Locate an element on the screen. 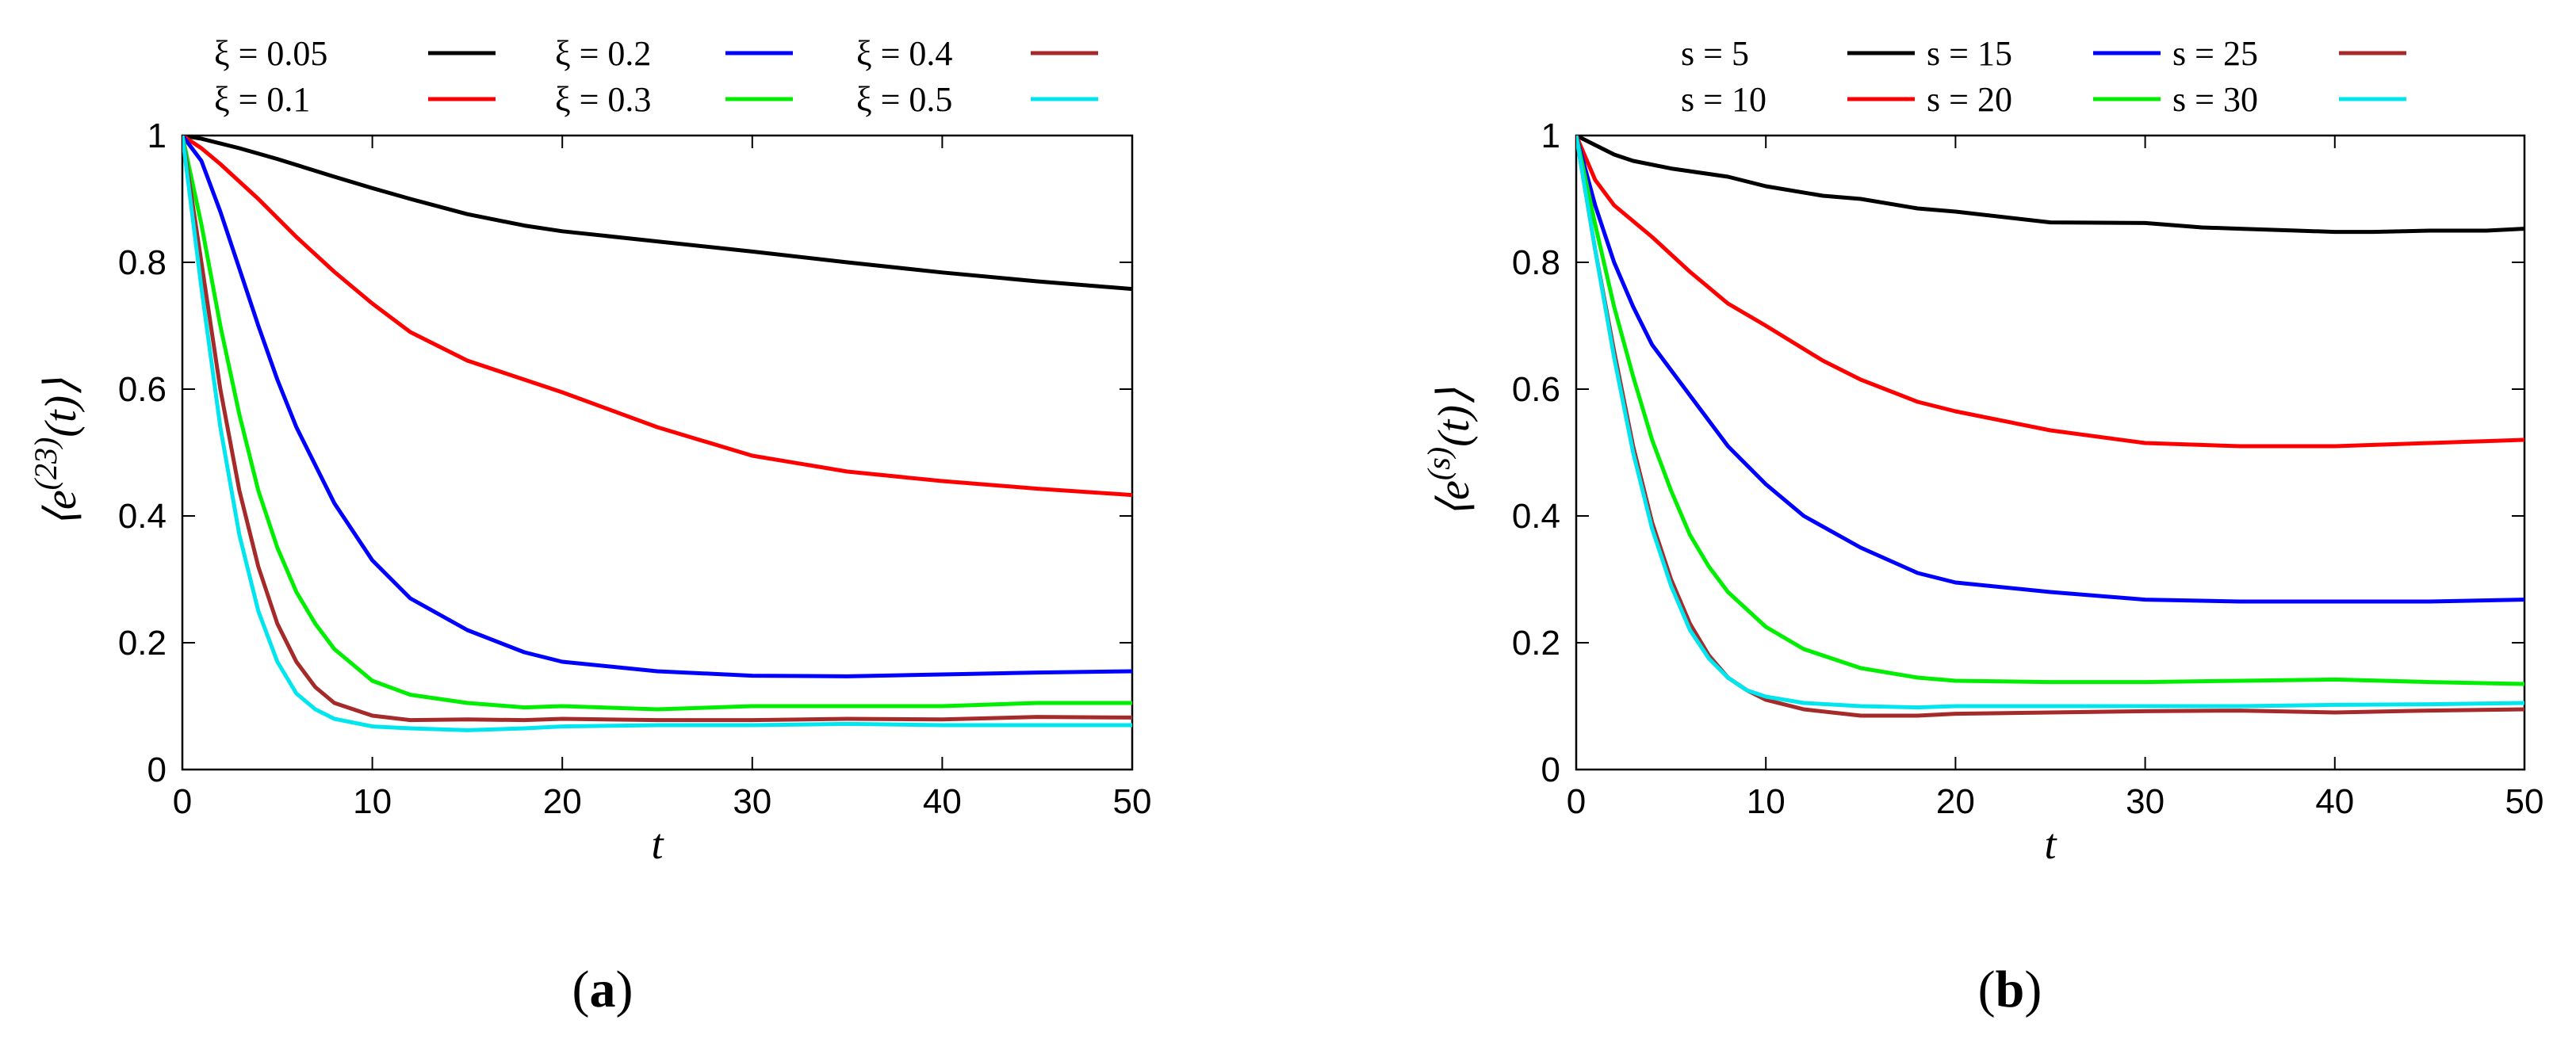 This screenshot has width=2576, height=1039. legend-label: s = 10 is located at coordinates (1723, 99).